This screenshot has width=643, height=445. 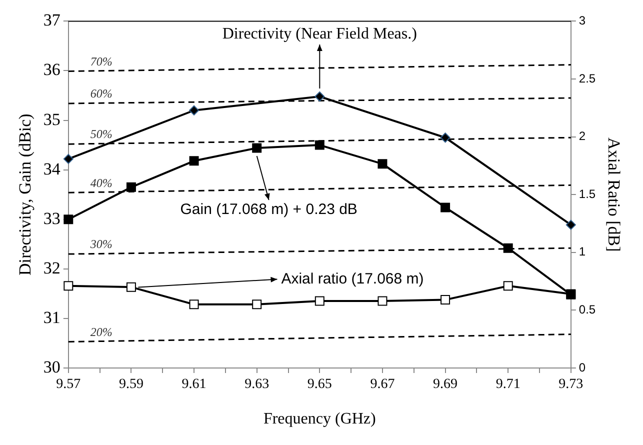 I want to click on x-tick-label: 9.65, so click(x=319, y=384).